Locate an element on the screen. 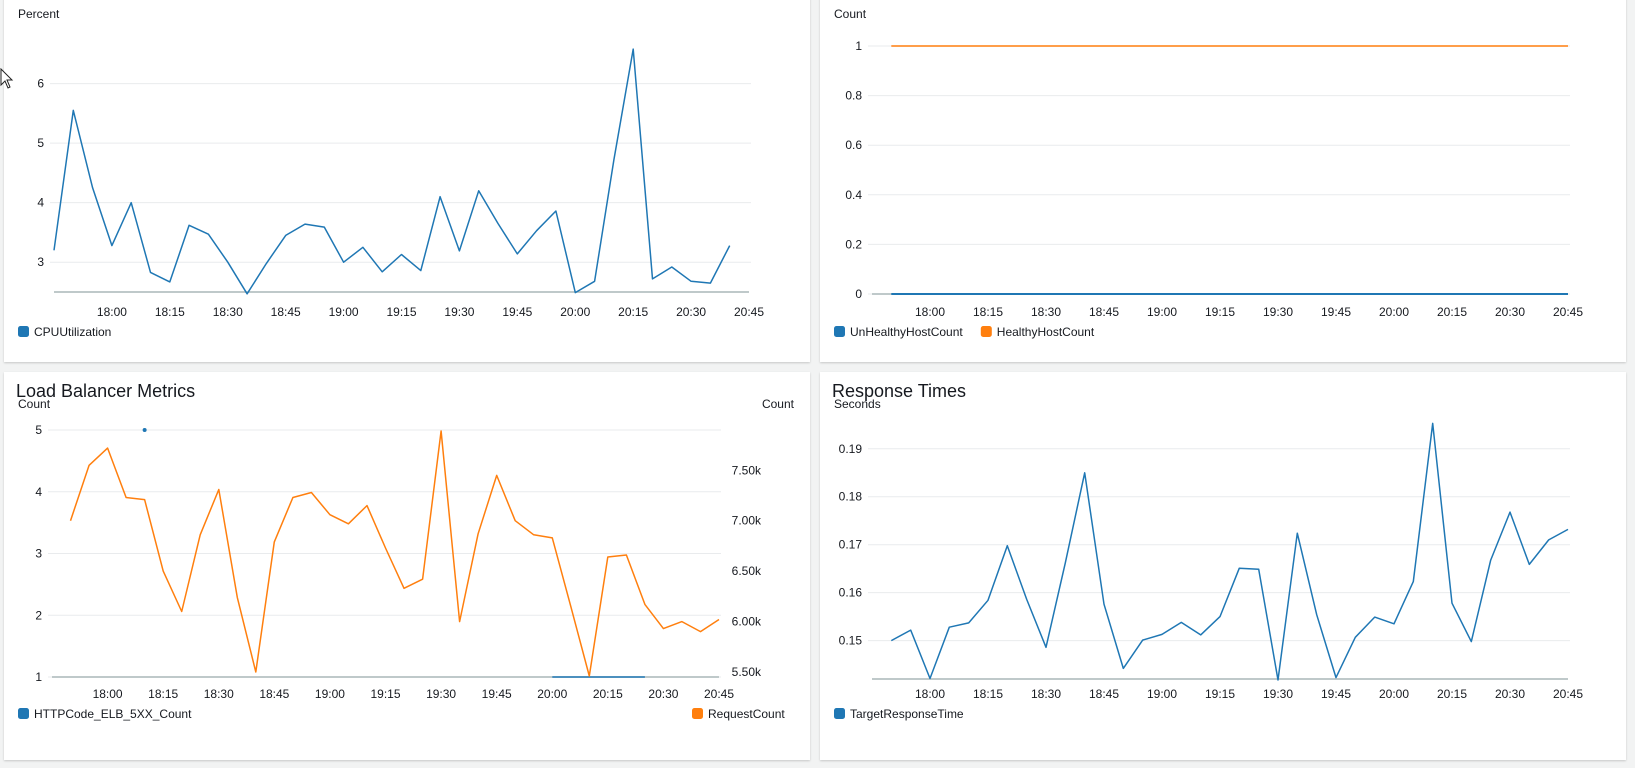  series-line-requestcount is located at coordinates (394, 553).